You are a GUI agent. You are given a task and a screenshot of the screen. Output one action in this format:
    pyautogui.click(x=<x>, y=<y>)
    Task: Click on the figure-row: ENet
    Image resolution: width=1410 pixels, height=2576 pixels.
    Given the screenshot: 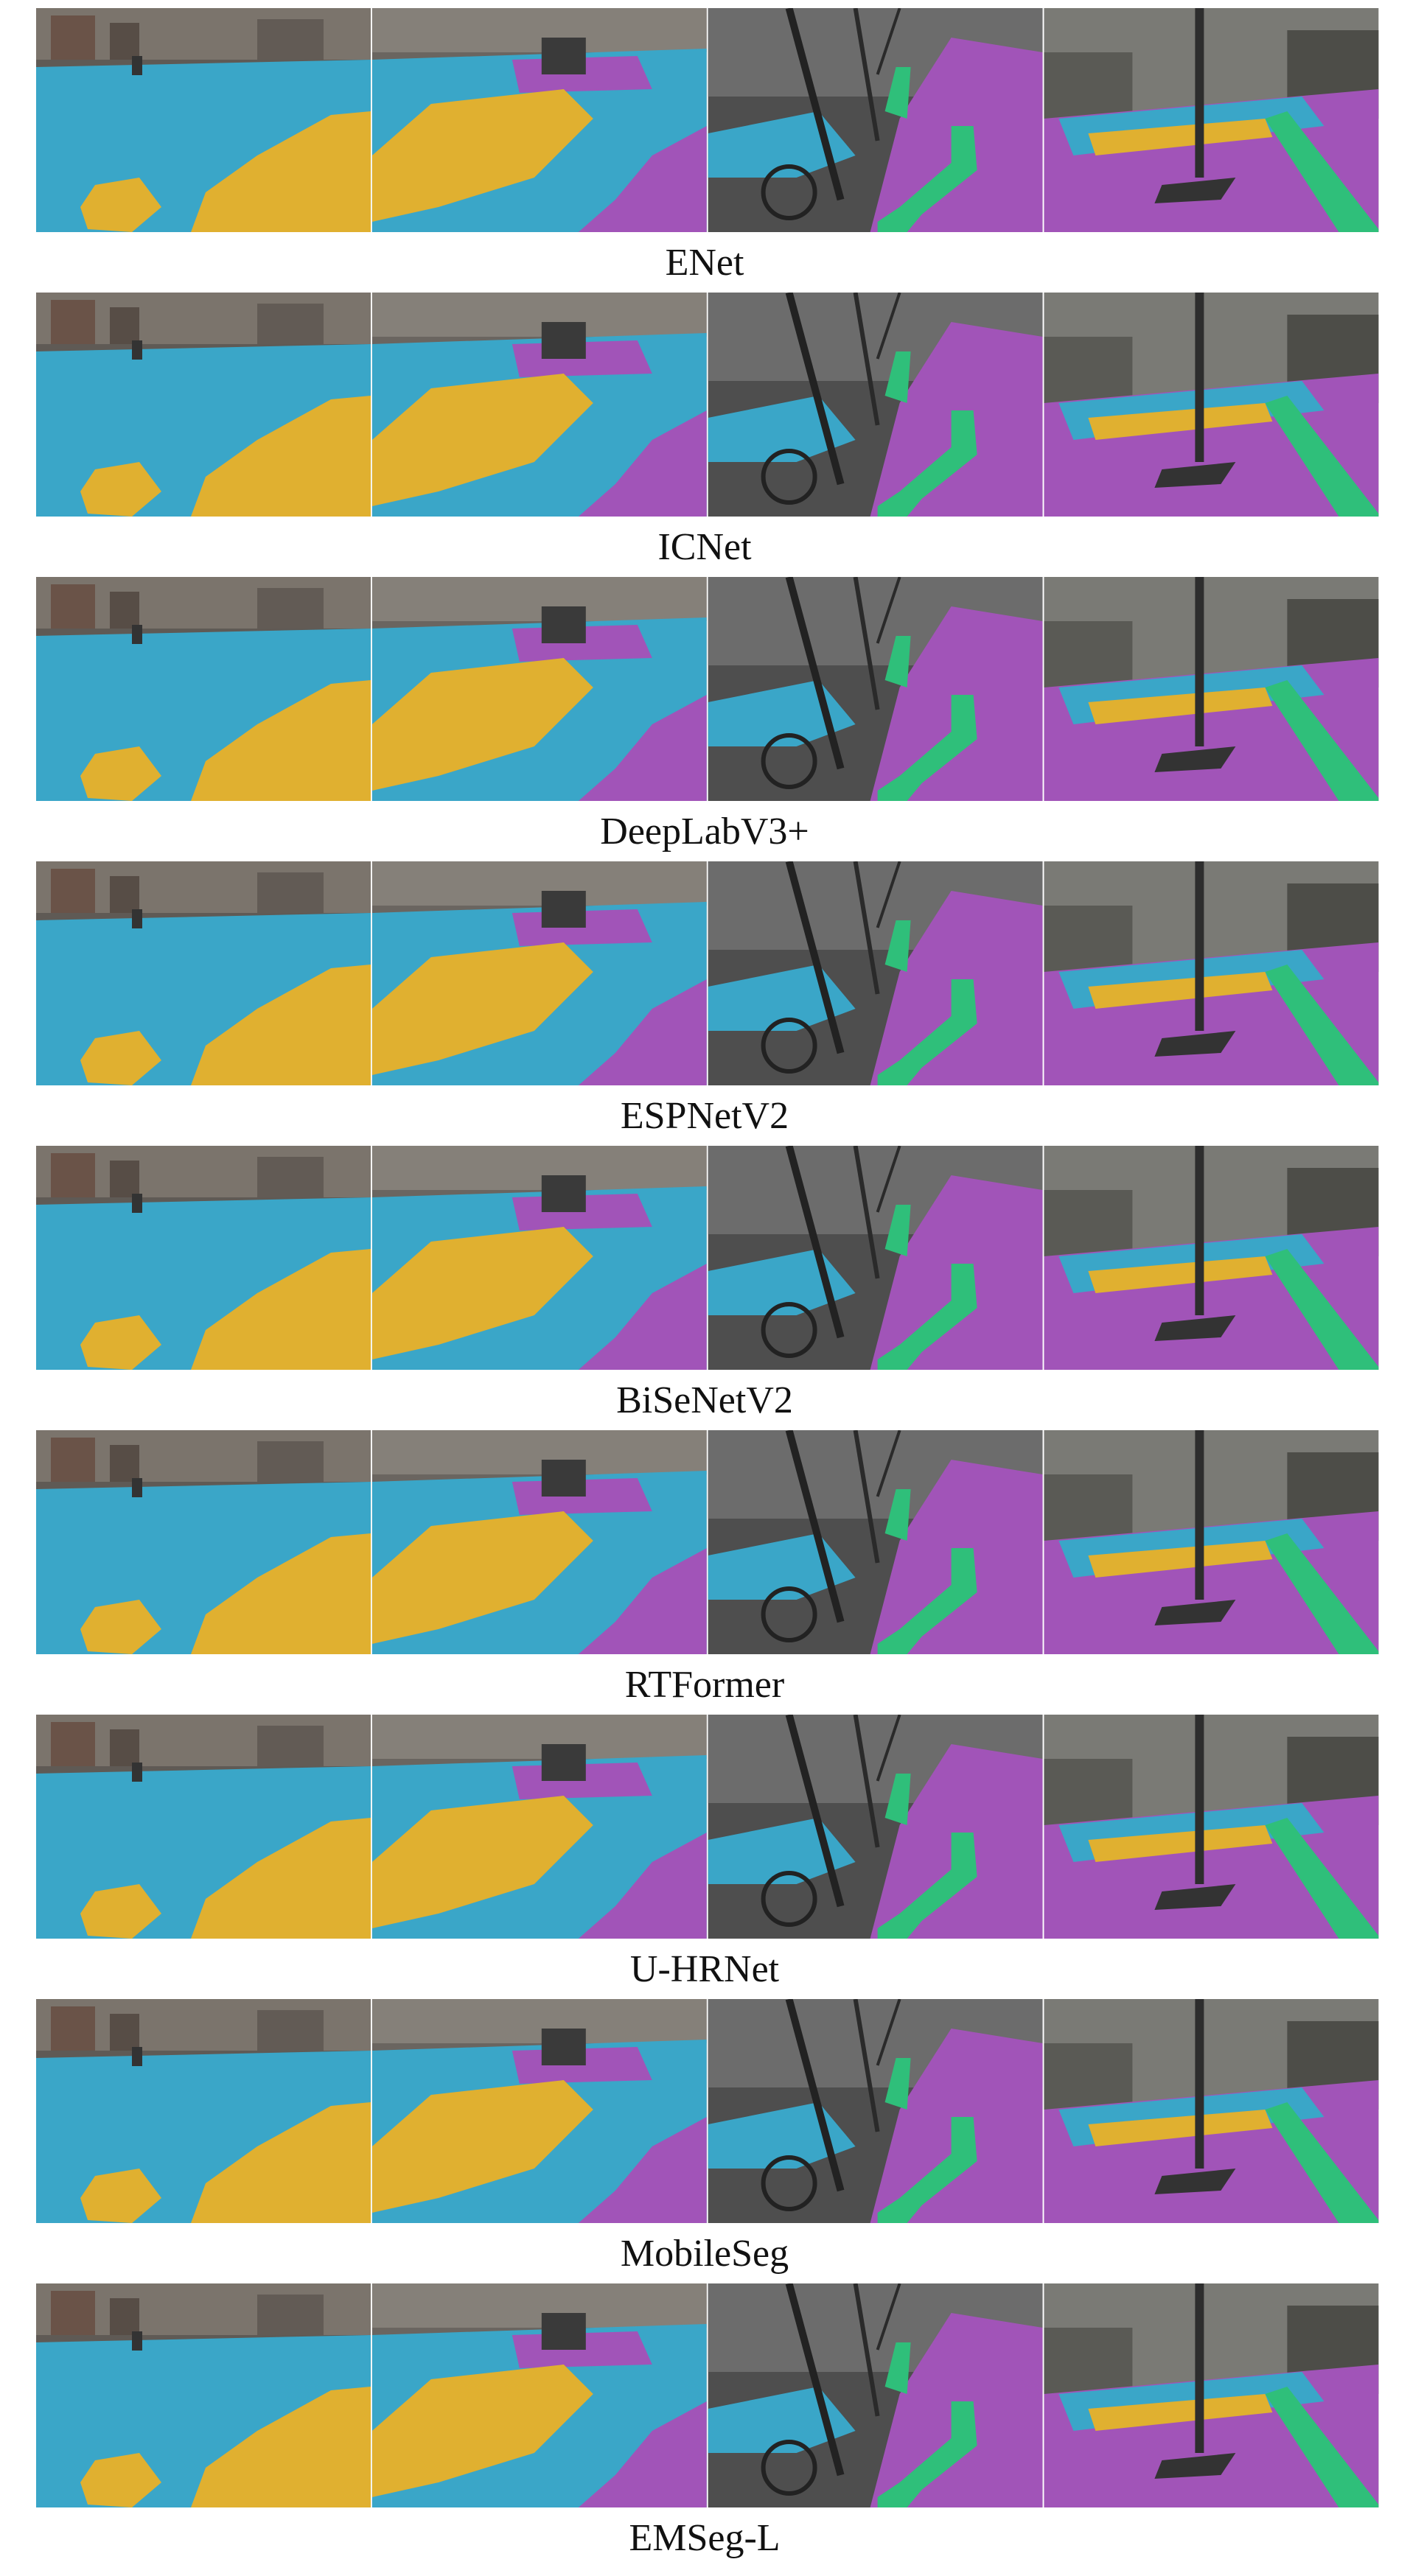 What is the action you would take?
    pyautogui.click(x=707, y=146)
    